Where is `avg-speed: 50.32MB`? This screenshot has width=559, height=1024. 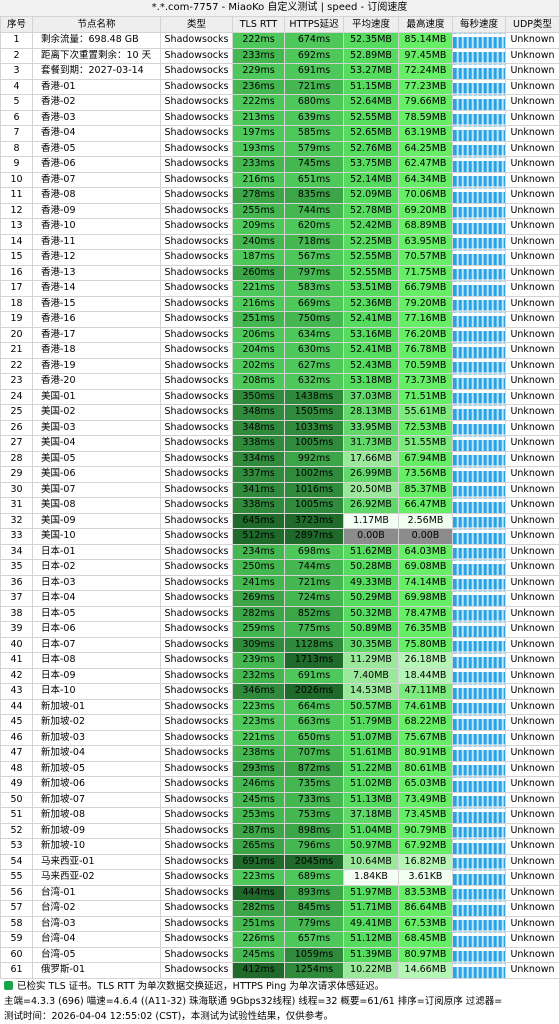
avg-speed: 50.32MB is located at coordinates (371, 613).